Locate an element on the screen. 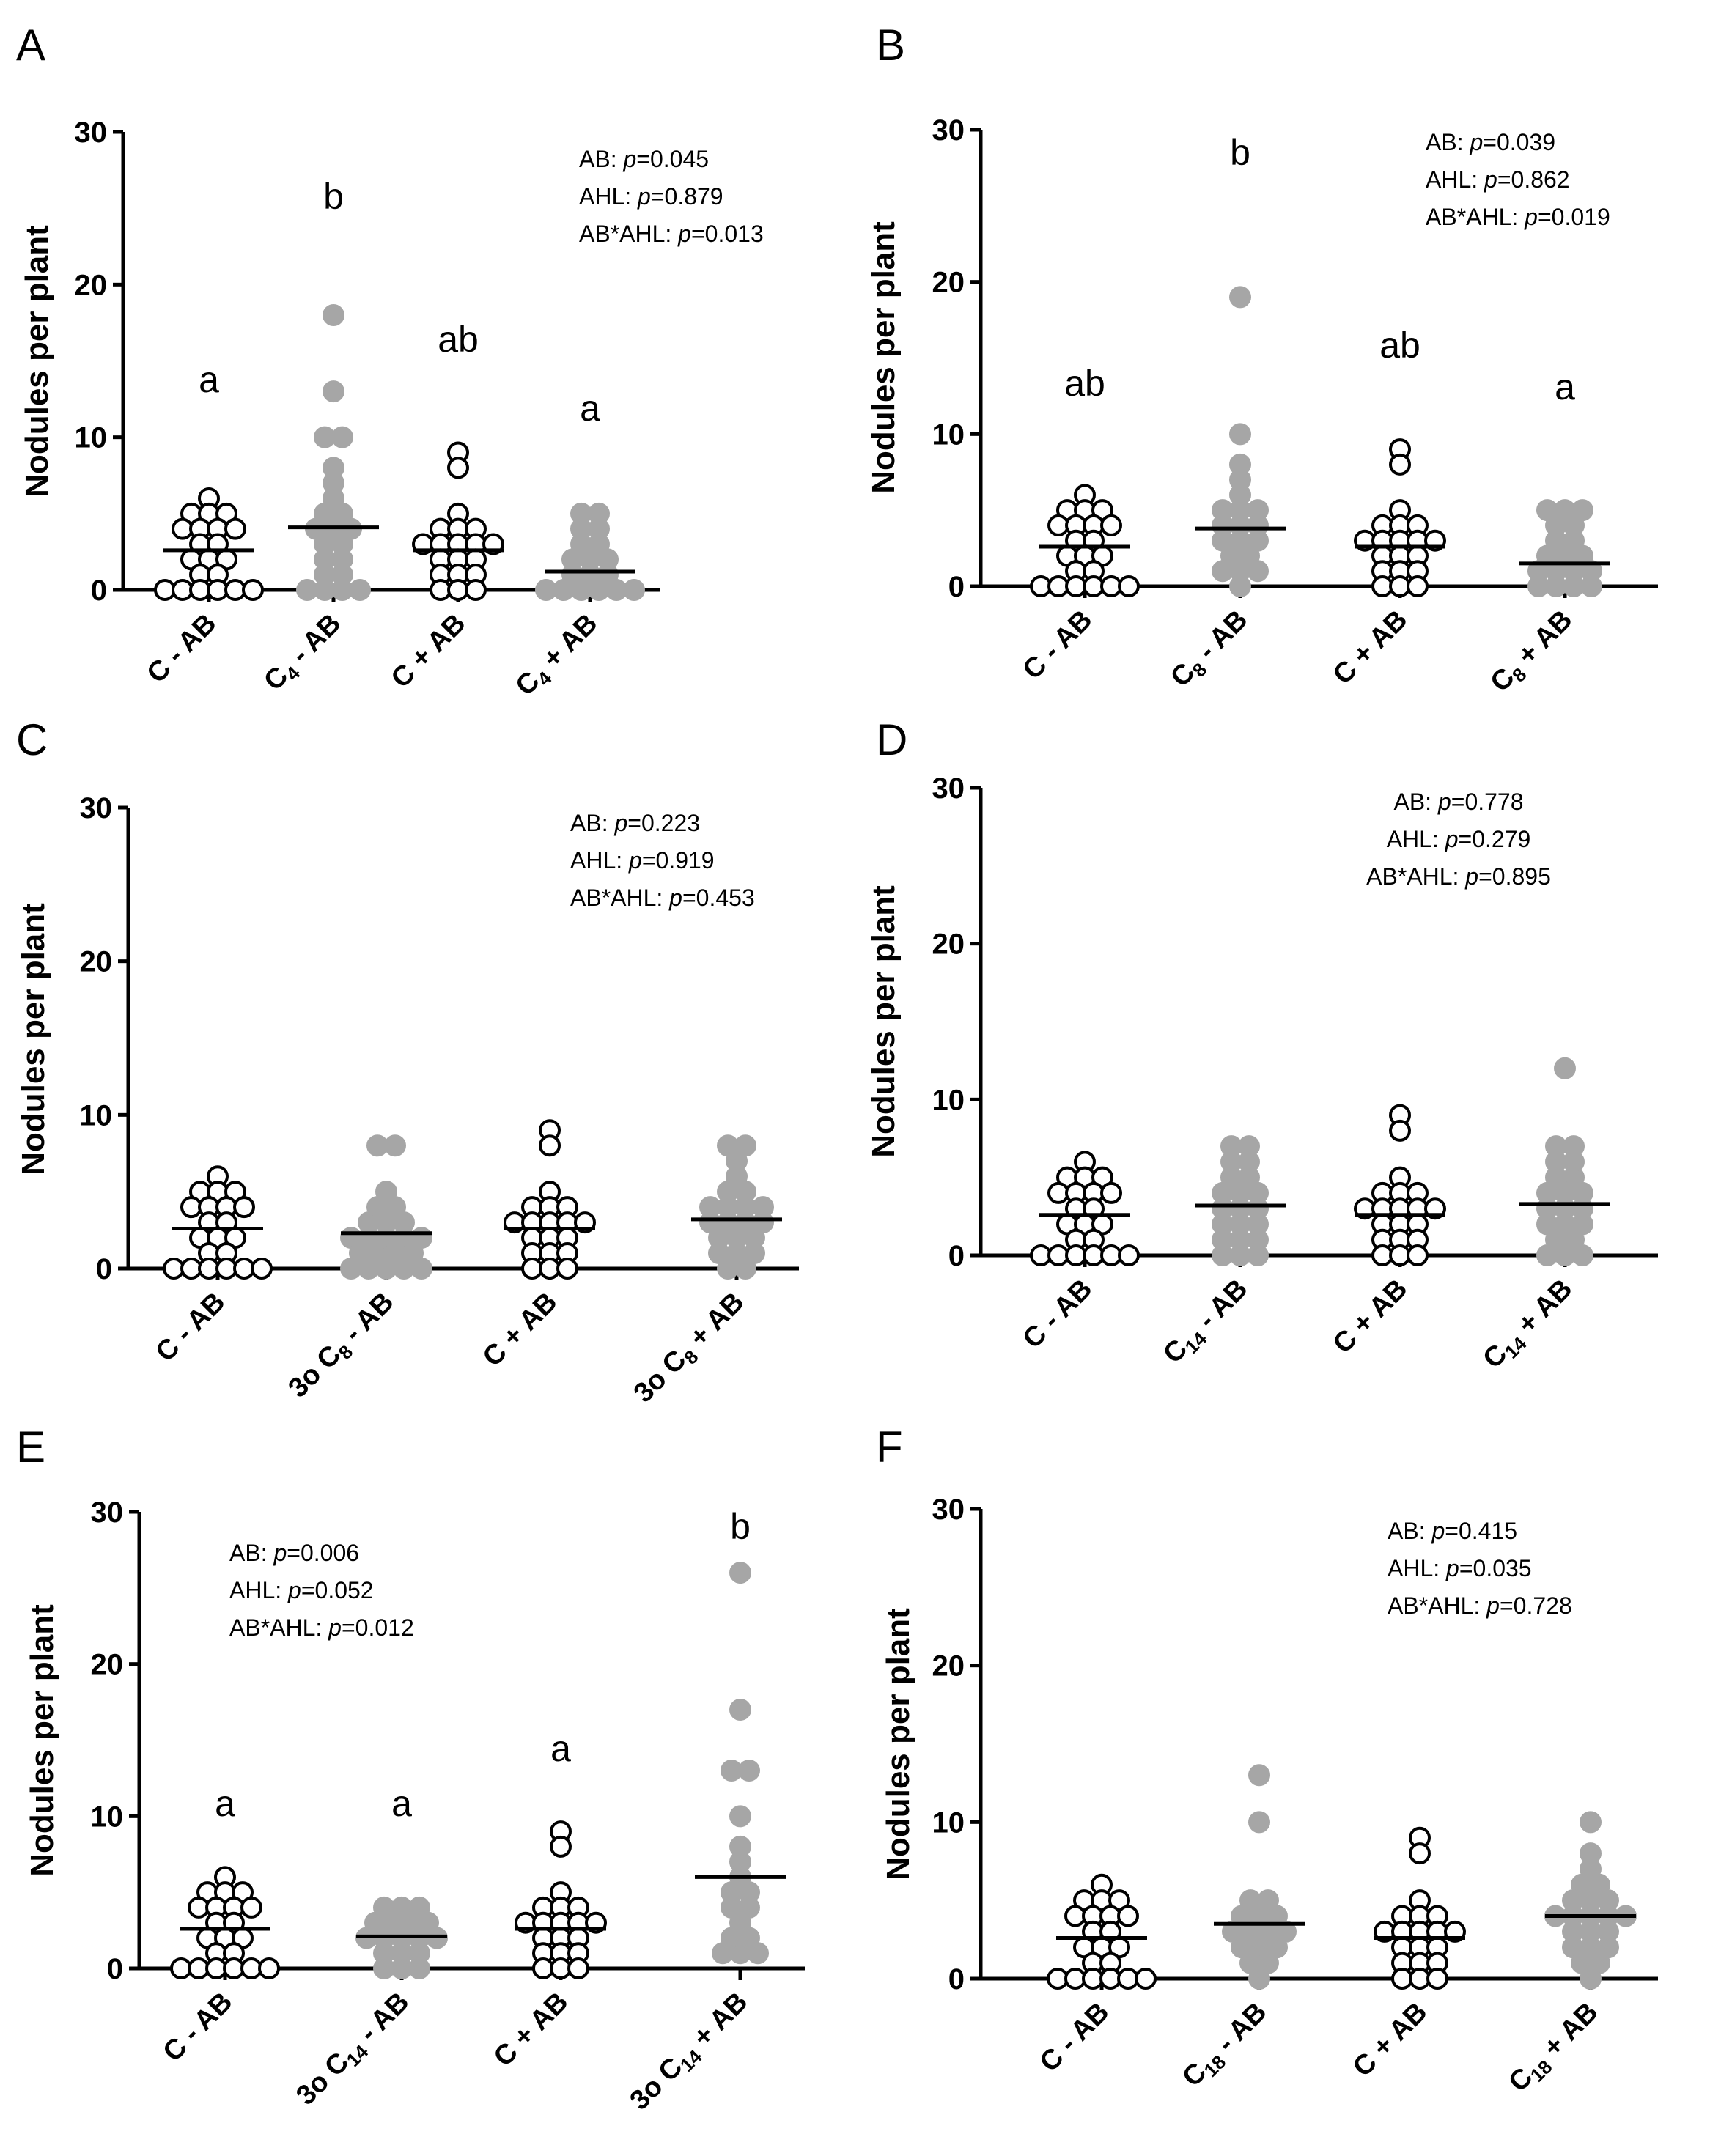 This screenshot has width=1721, height=2156. x-tick-label: 3o C8 - AB is located at coordinates (342, 1346).